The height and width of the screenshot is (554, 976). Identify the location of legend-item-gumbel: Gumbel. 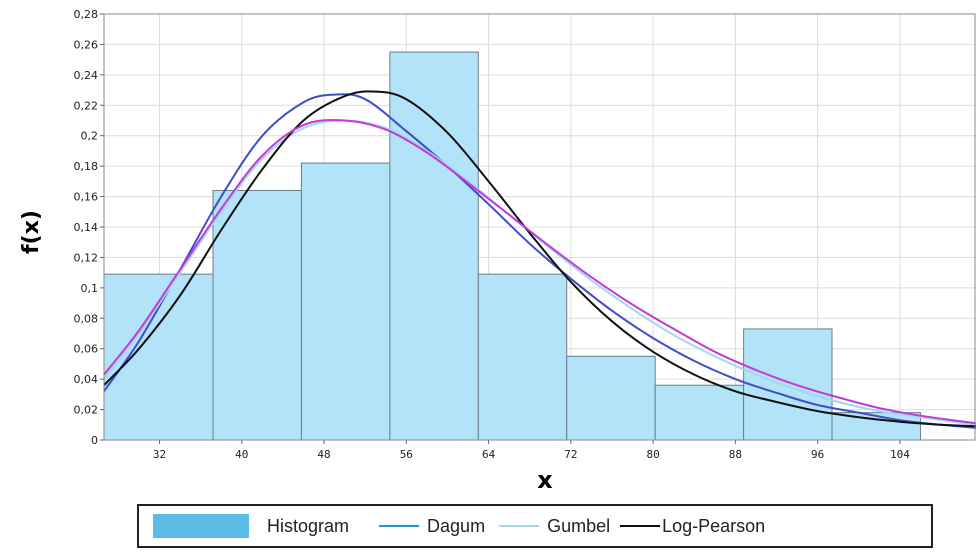
(554, 526).